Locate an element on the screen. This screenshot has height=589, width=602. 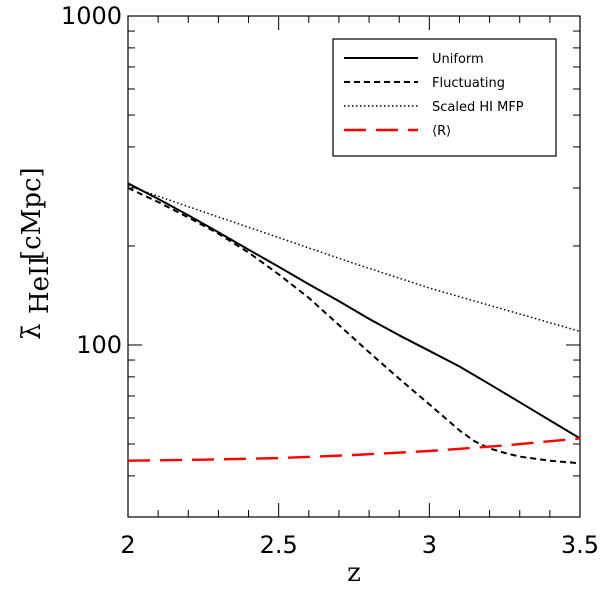
x-axis-label: z is located at coordinates (354, 573).